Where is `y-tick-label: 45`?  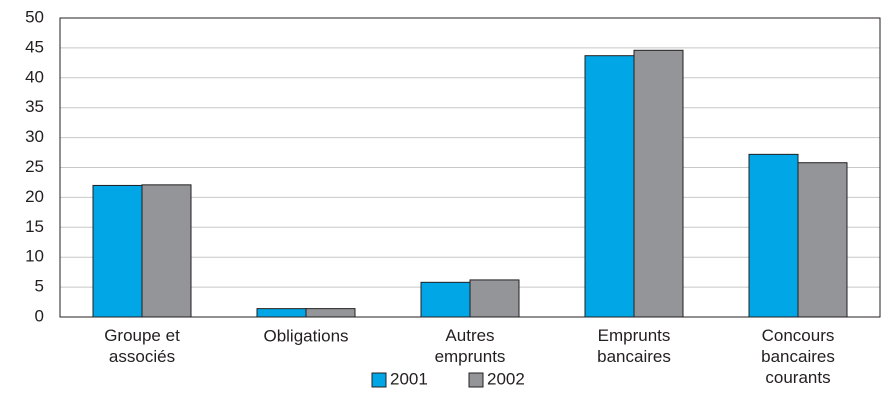 y-tick-label: 45 is located at coordinates (34, 46).